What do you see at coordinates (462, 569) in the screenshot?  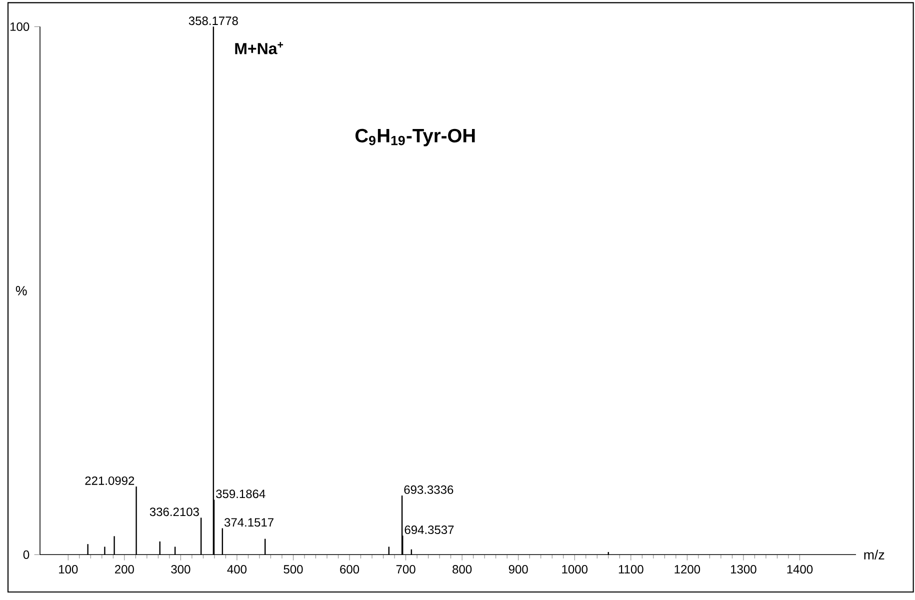 I see `x-tick-label: 800` at bounding box center [462, 569].